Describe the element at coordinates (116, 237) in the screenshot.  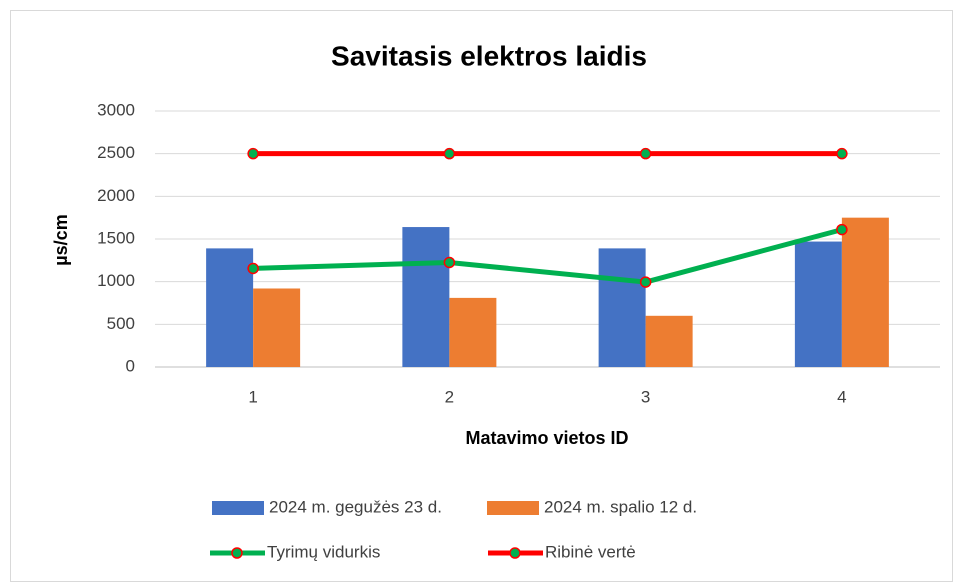
I see `y-tick-label: 1500` at that location.